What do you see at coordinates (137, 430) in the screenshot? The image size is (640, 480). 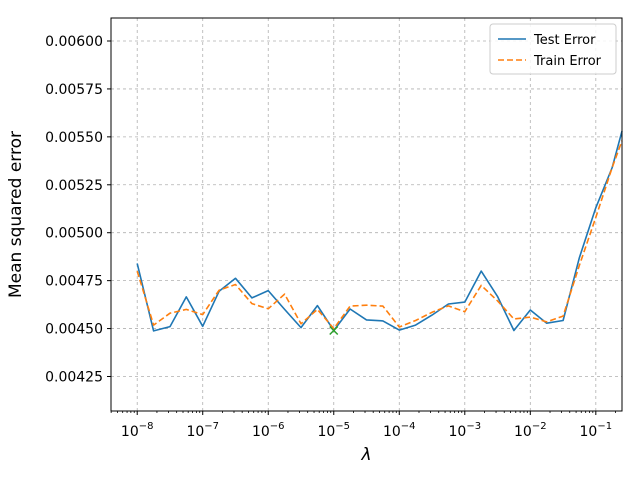 I see `x-tick-label: 10⁻⁸` at bounding box center [137, 430].